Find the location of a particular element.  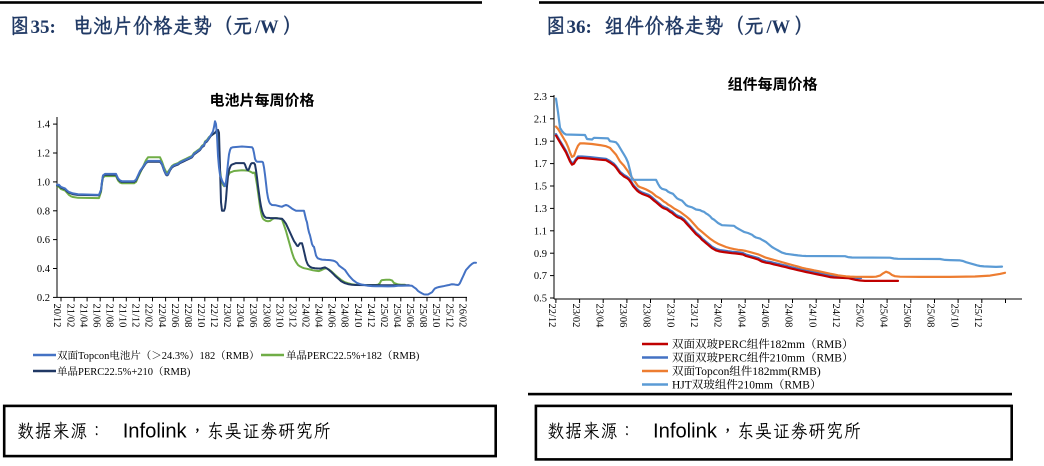

svg-text: 2.1 is located at coordinates (540, 119).